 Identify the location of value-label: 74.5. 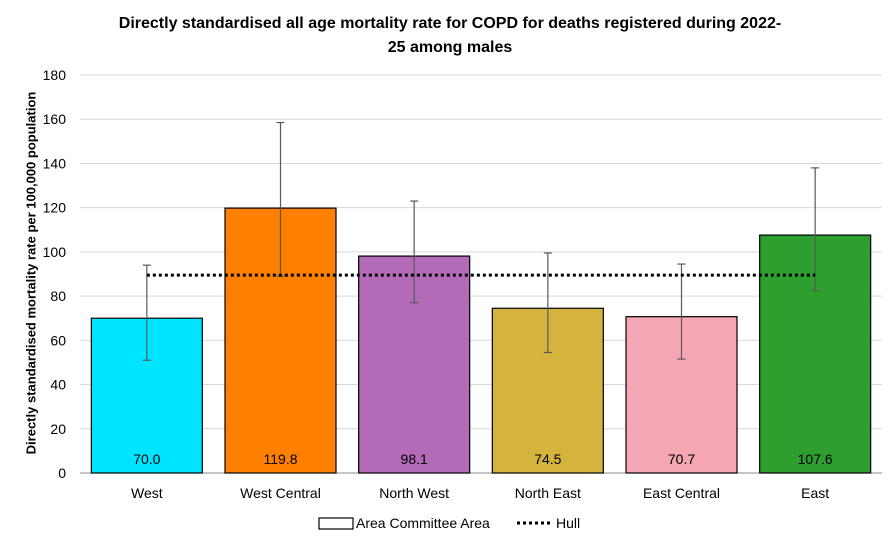
(547, 459).